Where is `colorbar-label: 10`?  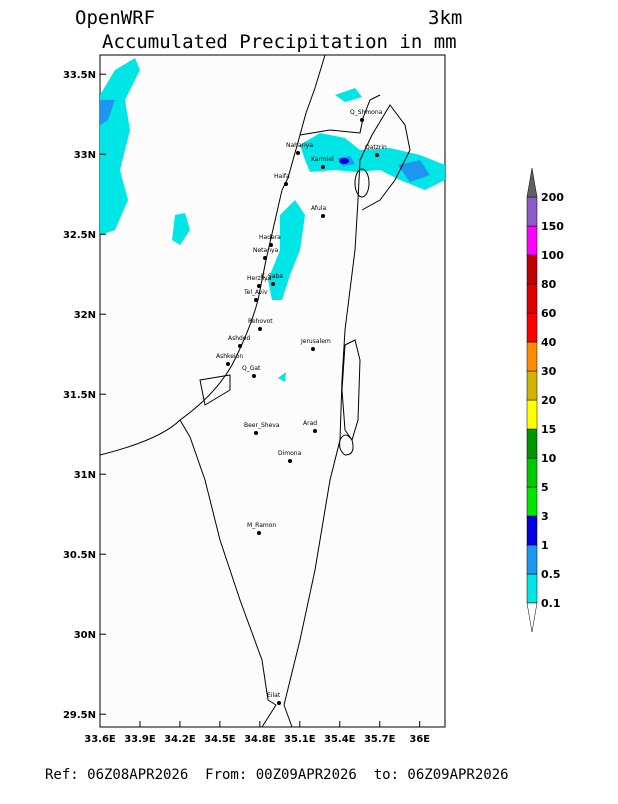 colorbar-label: 10 is located at coordinates (549, 458).